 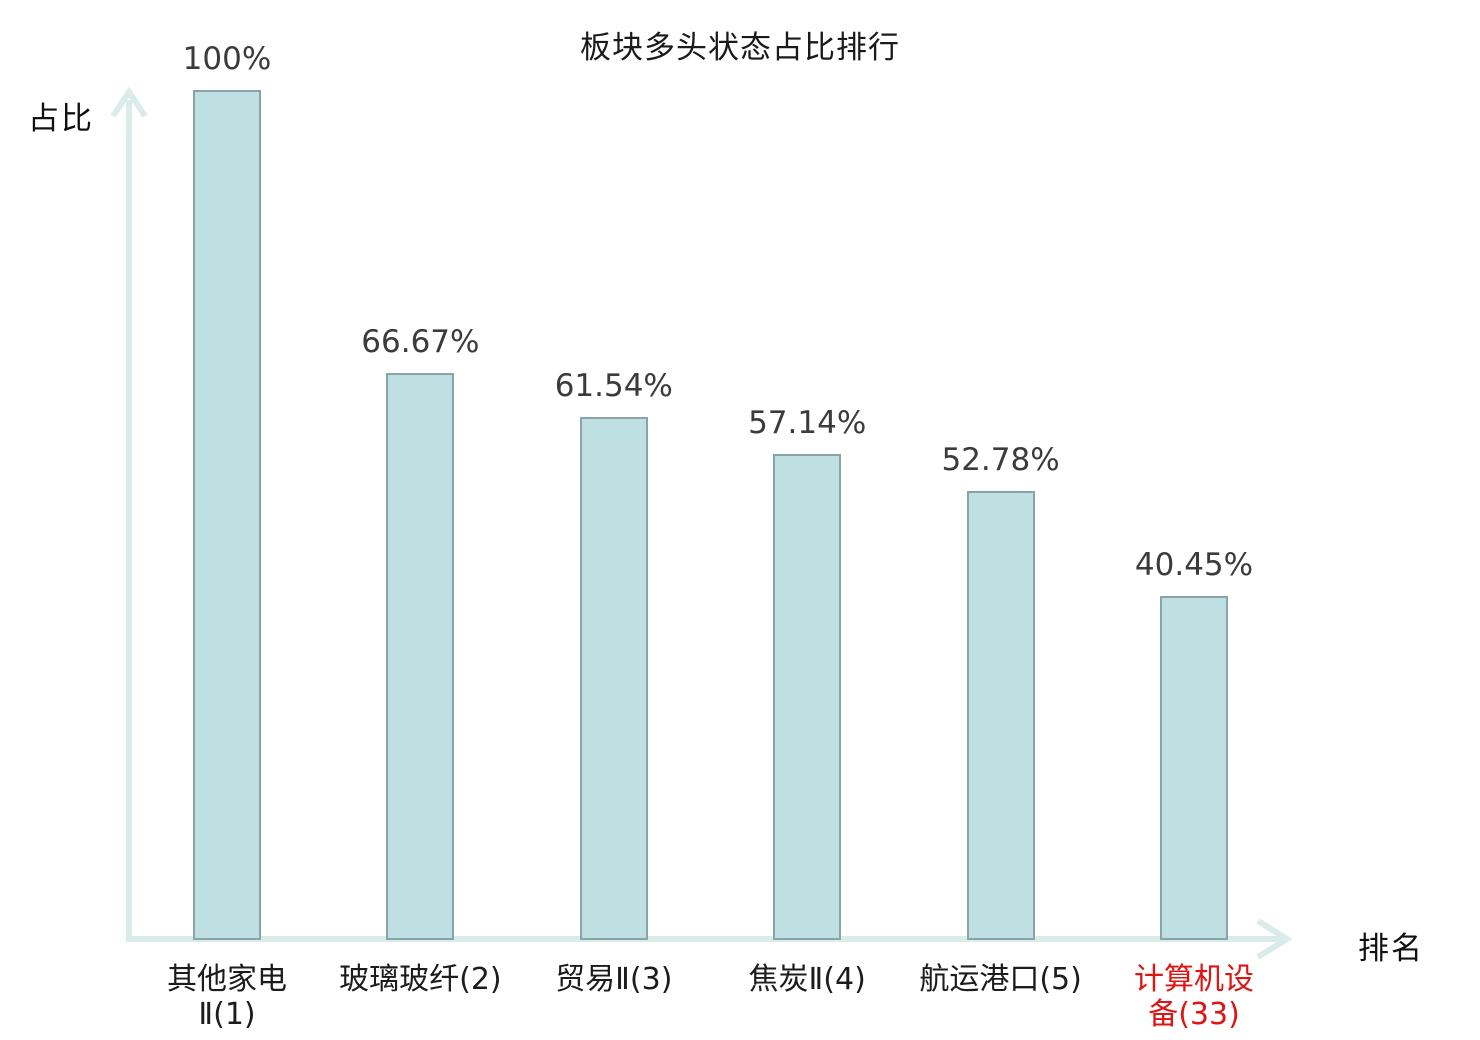 What do you see at coordinates (740, 48) in the screenshot?
I see `chart-title: 板块多头状态占比排行` at bounding box center [740, 48].